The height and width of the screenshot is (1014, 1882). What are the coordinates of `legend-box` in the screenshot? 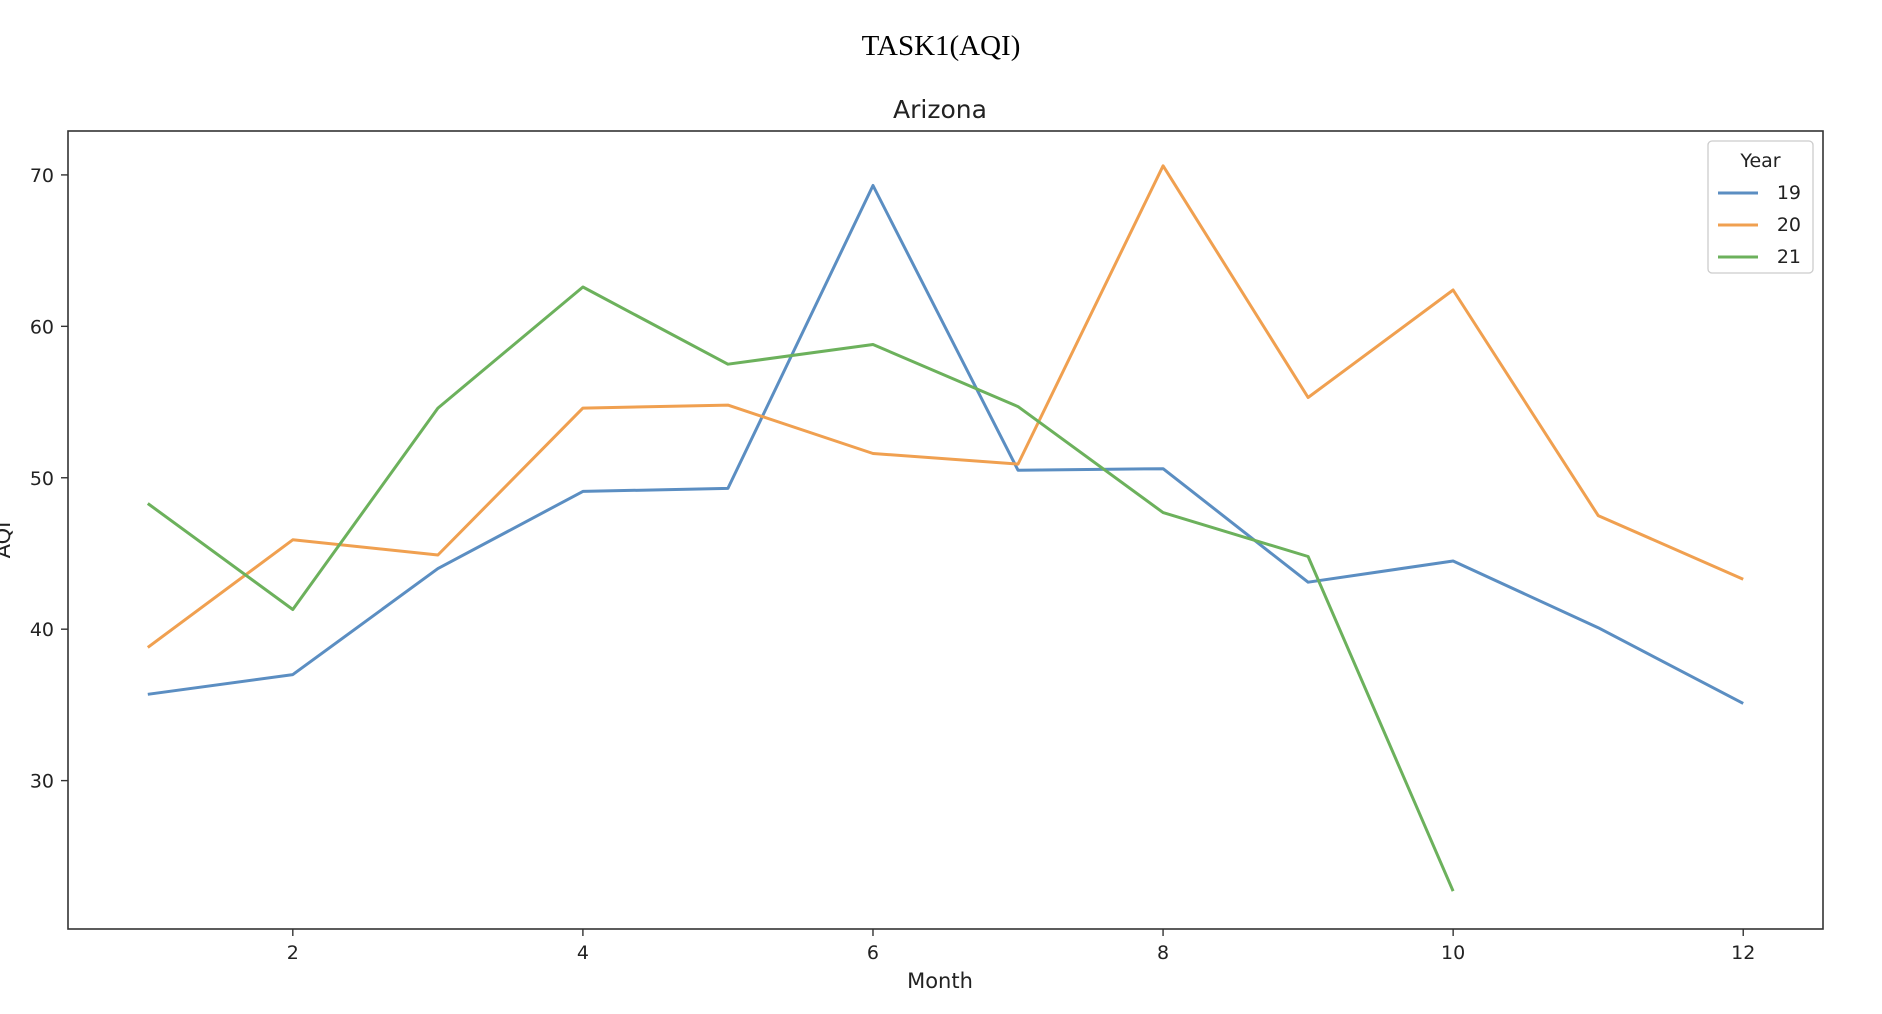 It's located at (1760, 207).